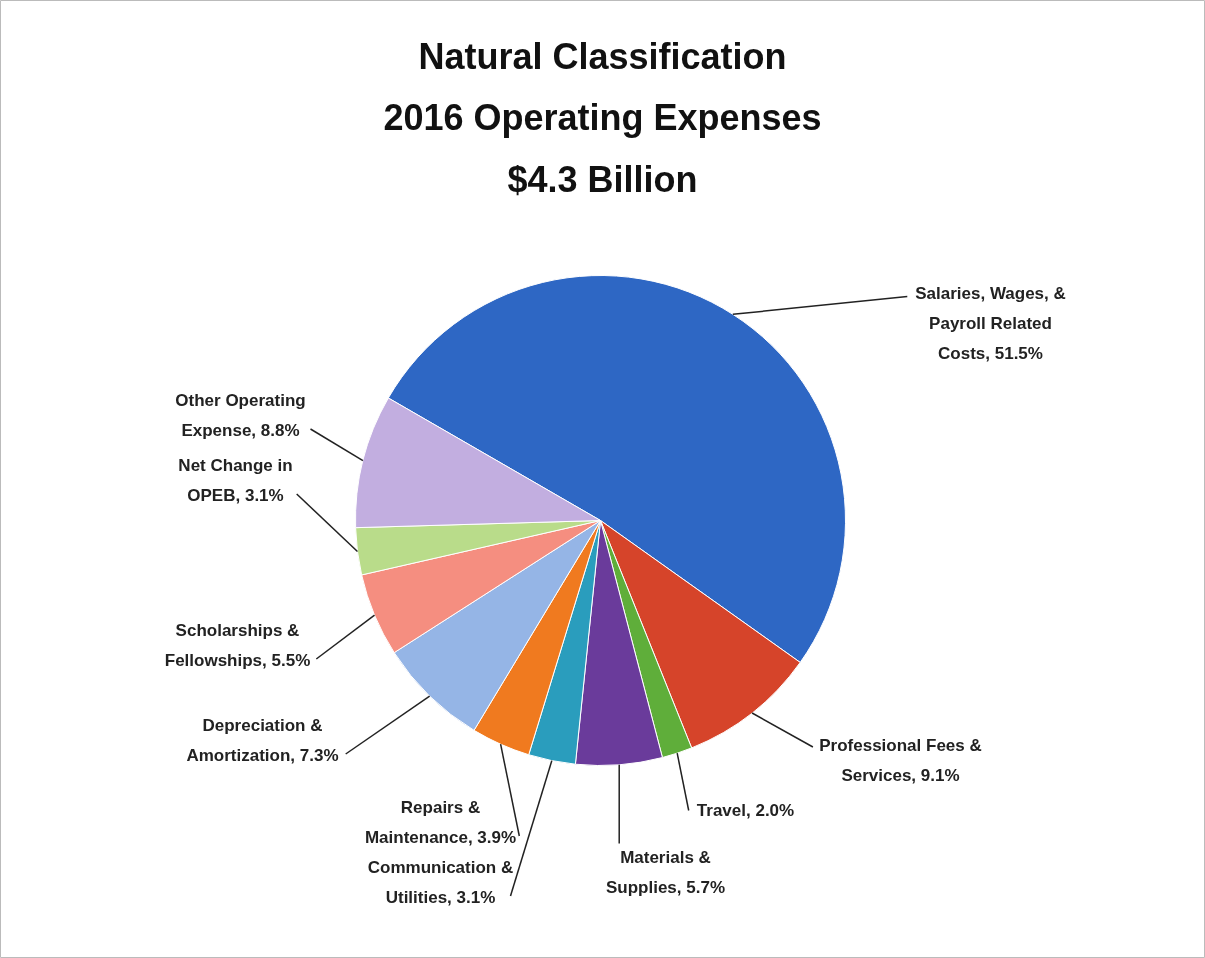  Describe the element at coordinates (665, 872) in the screenshot. I see `slice-label: Materials & Supplies, 5.7%` at that location.